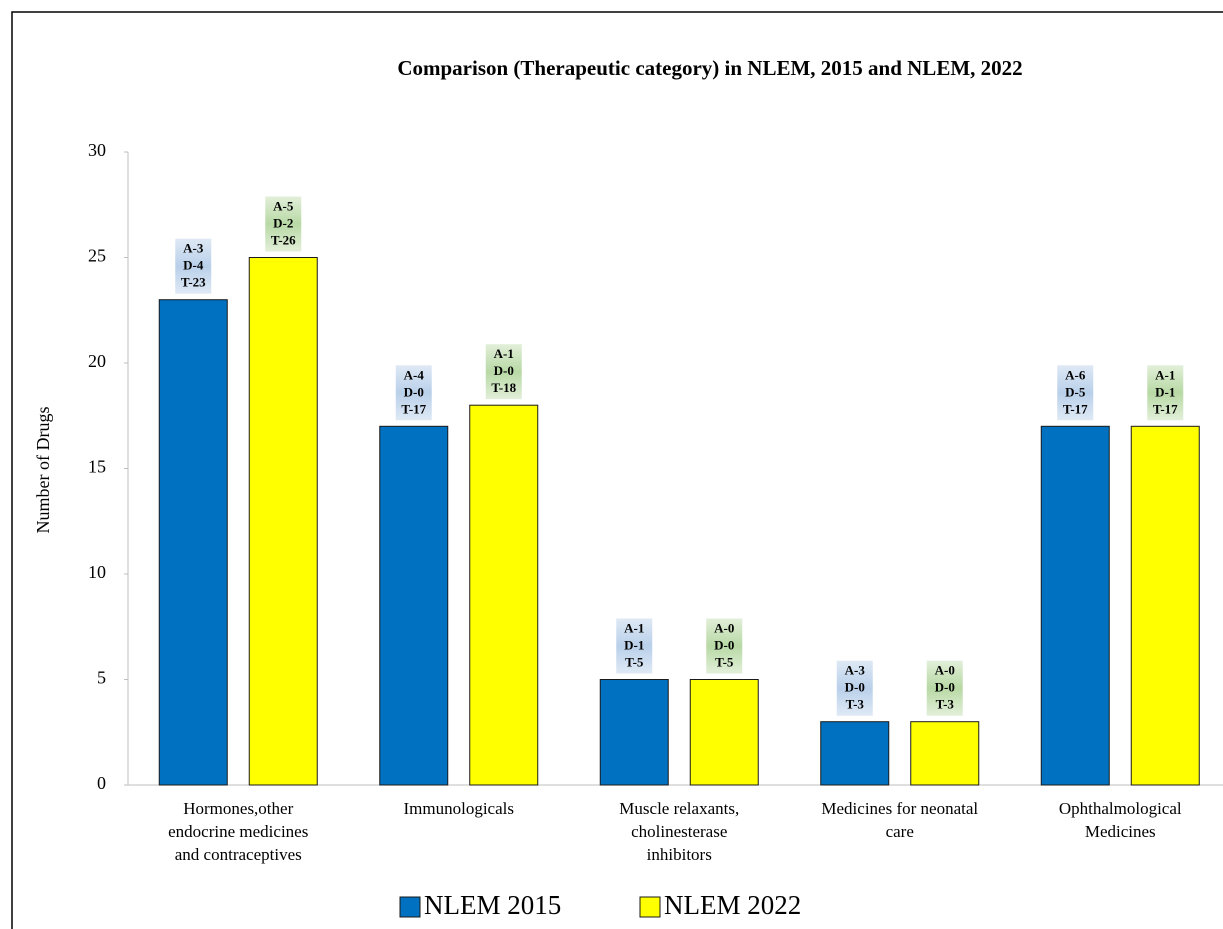  What do you see at coordinates (899, 808) in the screenshot?
I see `x-tick-label: Medicines for neonatal` at bounding box center [899, 808].